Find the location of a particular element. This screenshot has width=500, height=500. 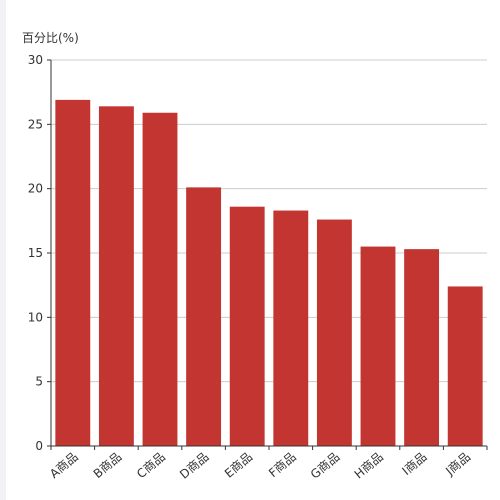

x-tick-label: C商品 is located at coordinates (150, 465).